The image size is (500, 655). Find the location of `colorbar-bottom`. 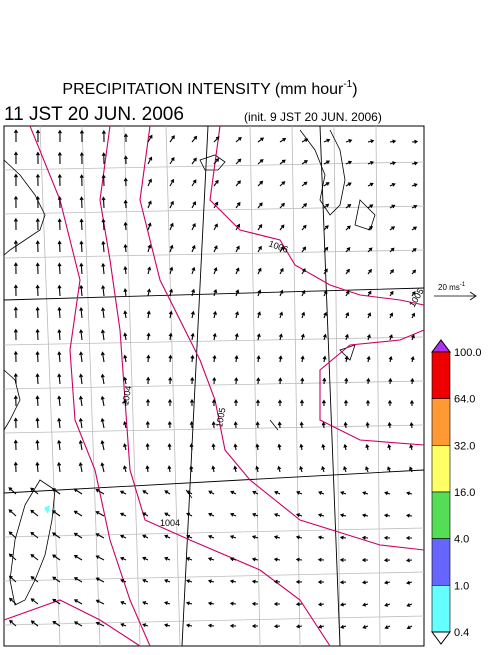

colorbar-bottom is located at coordinates (441, 638).